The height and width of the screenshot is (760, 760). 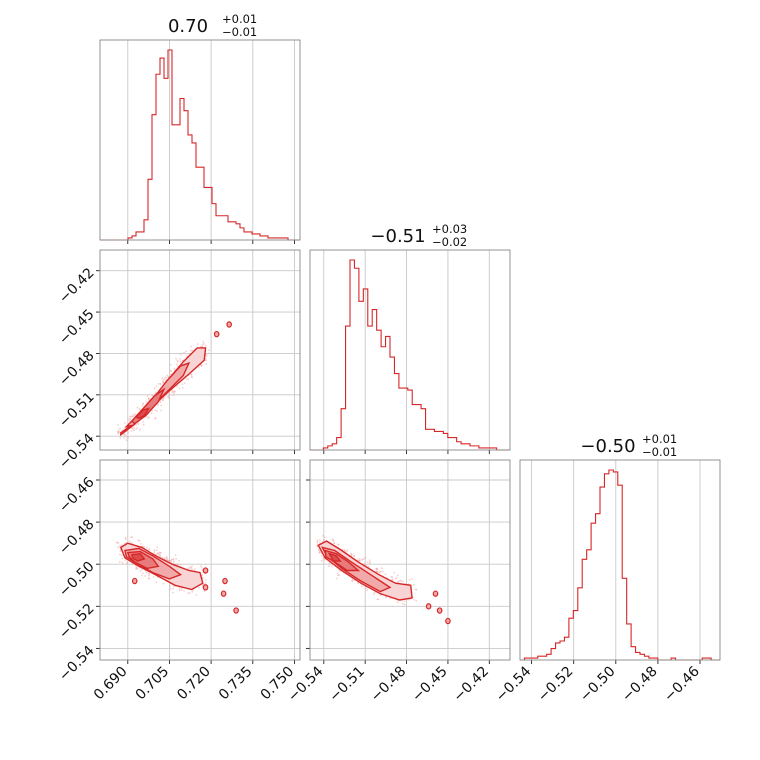 I want to click on x-tick-label: −0.48, so click(x=640, y=685).